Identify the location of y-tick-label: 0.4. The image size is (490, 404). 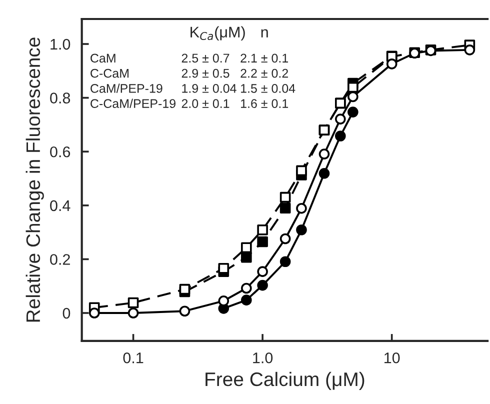
(60, 206).